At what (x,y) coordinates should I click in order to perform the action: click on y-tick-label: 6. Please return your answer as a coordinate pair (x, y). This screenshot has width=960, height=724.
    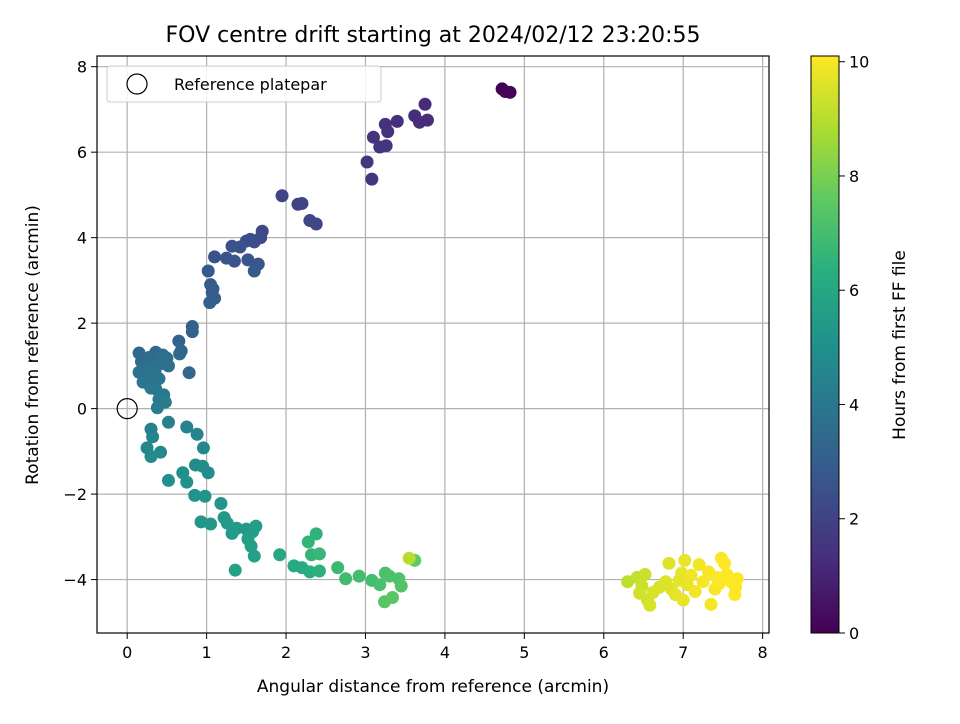
    Looking at the image, I should click on (82, 152).